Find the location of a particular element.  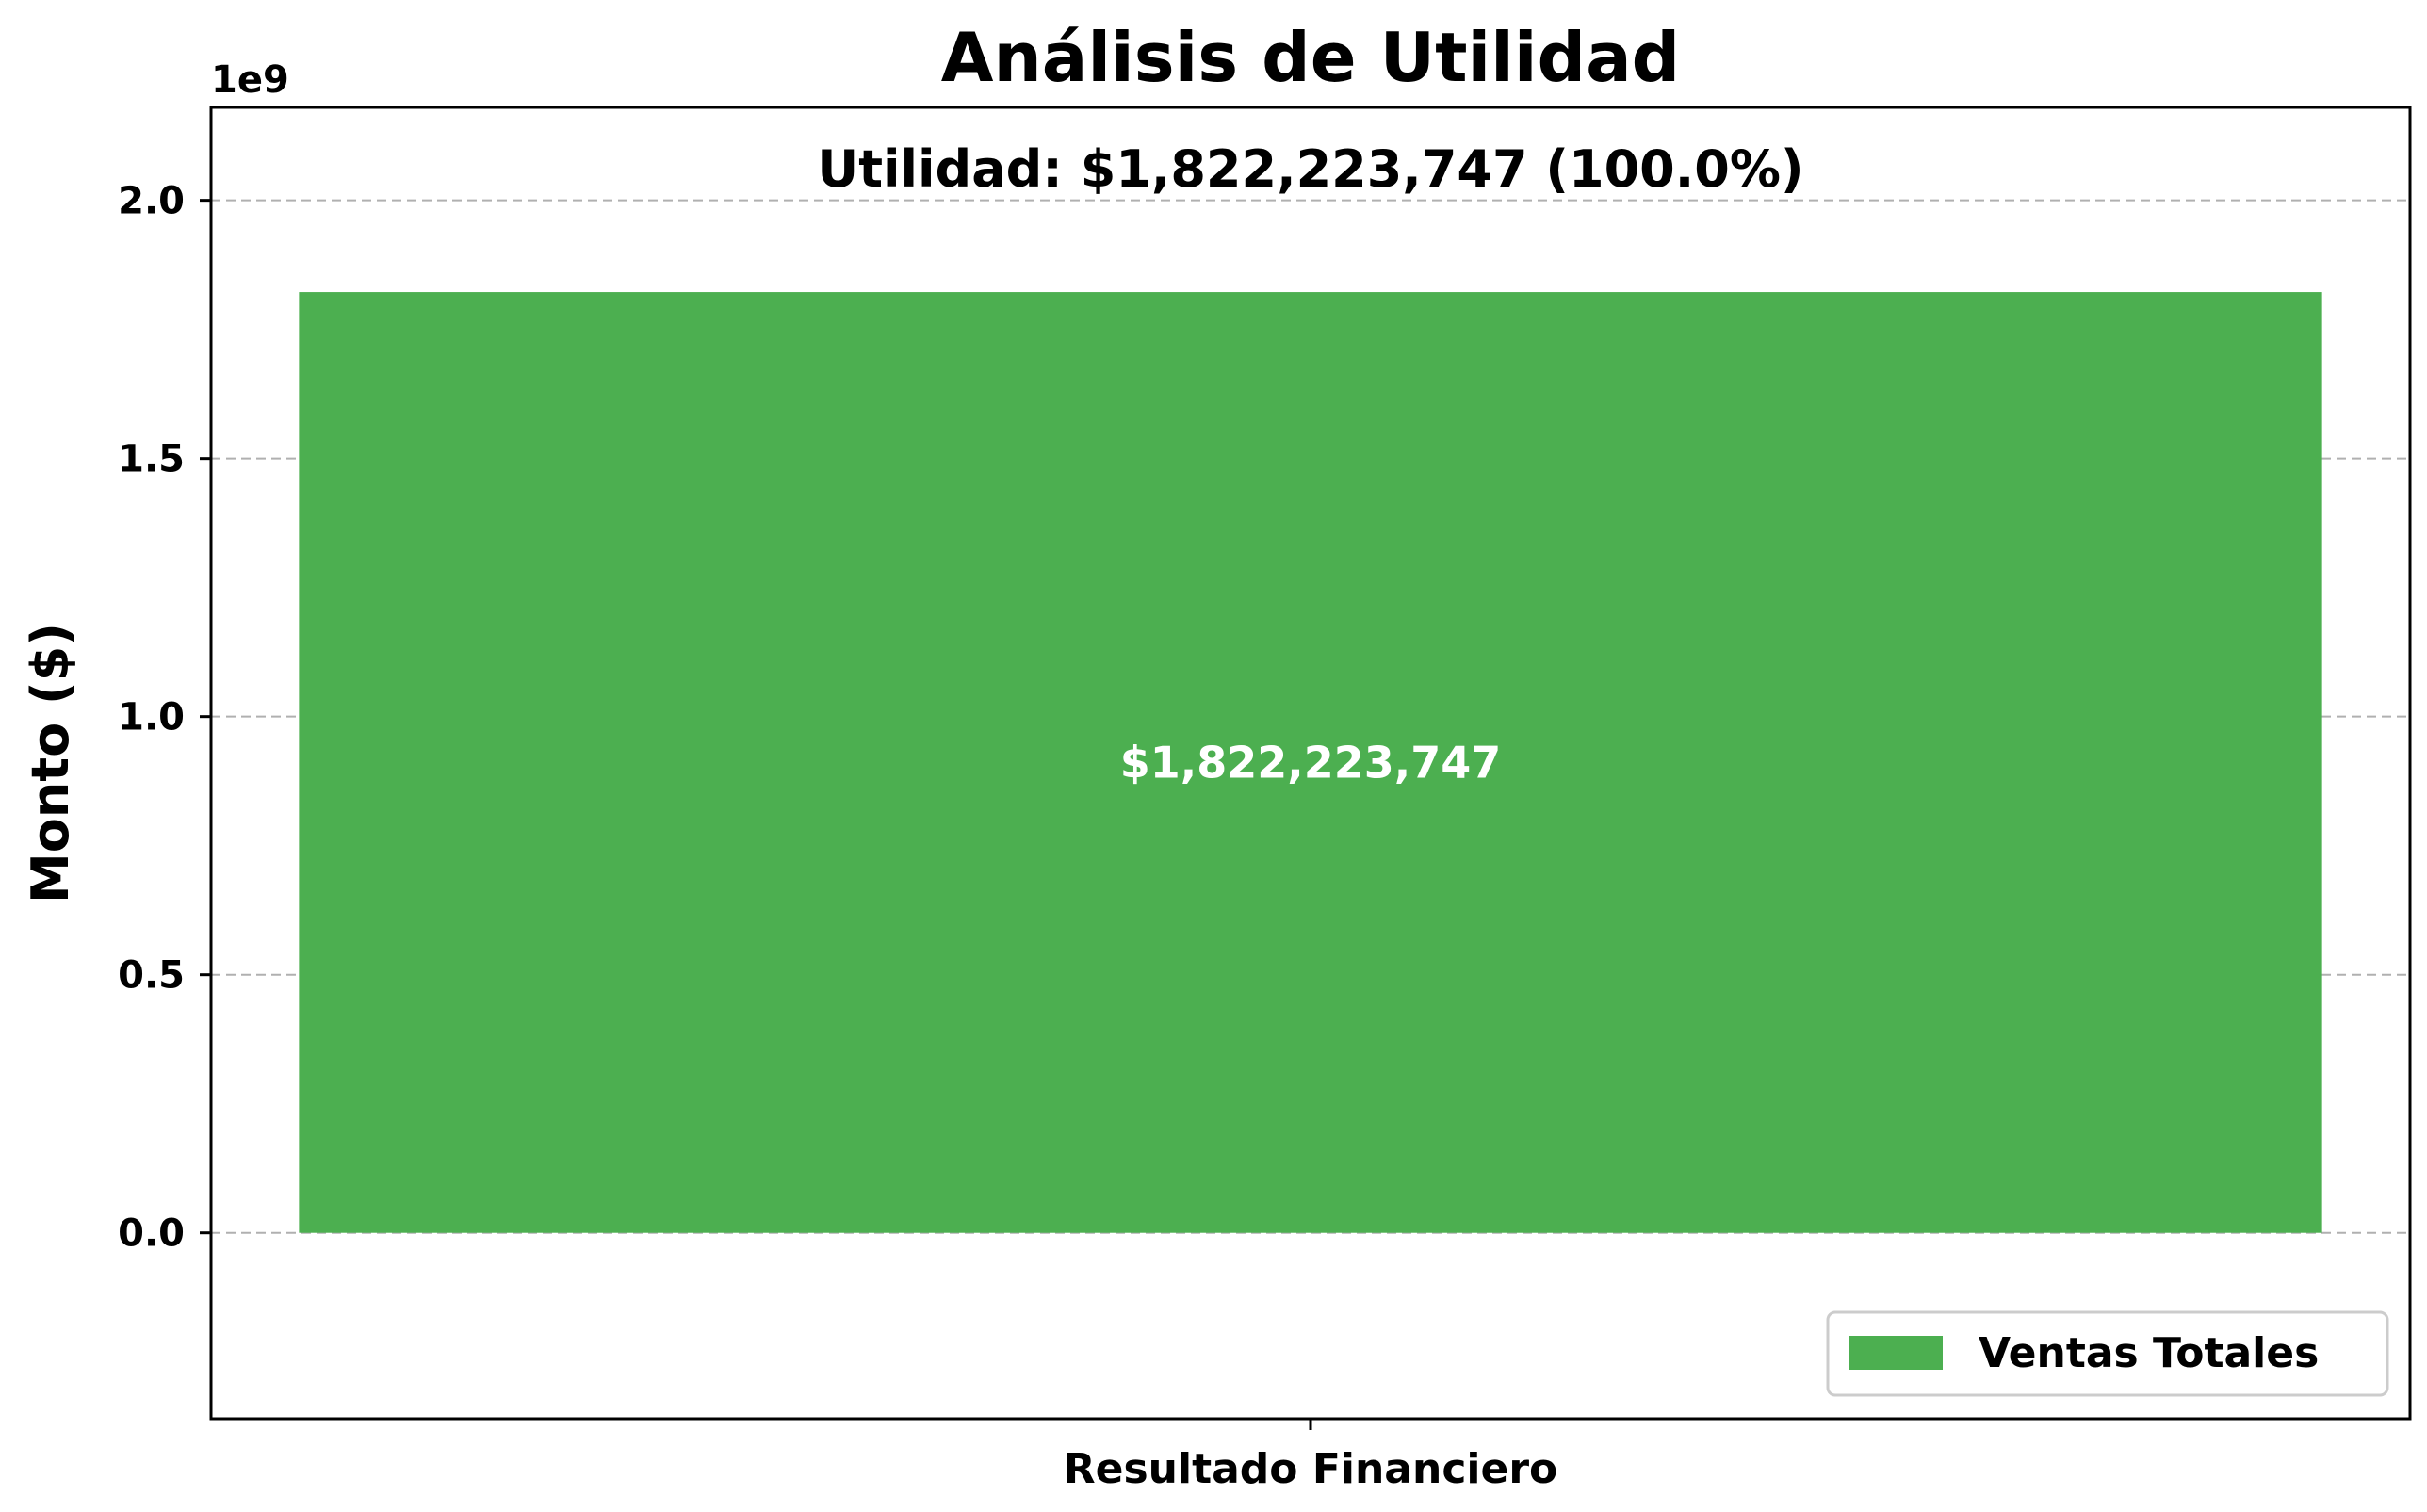

x-axis-ticks: Resultado Financiero is located at coordinates (1311, 1456).